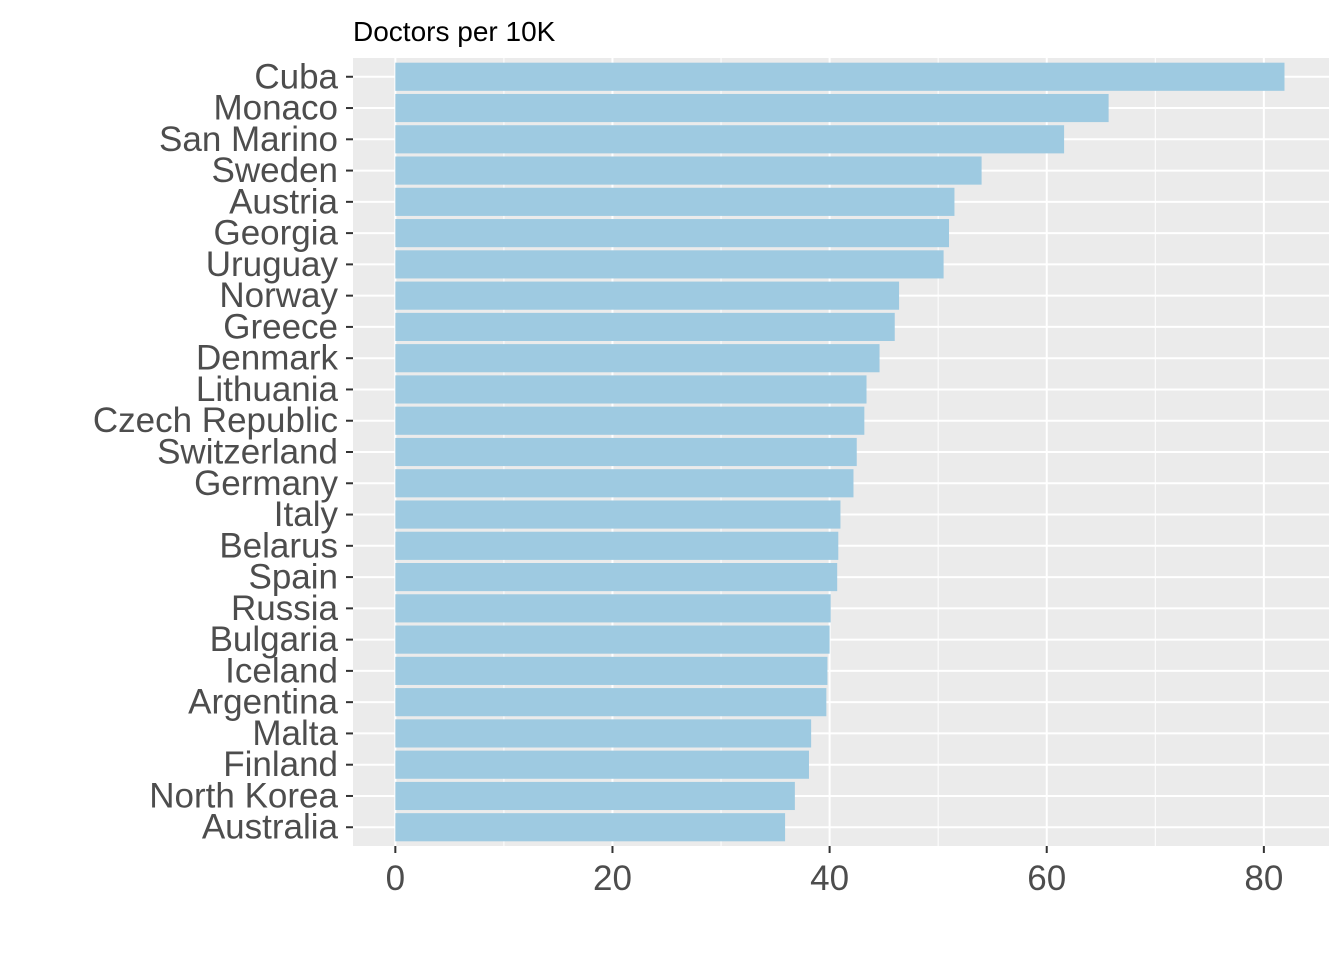 This screenshot has height=960, width=1344. I want to click on y-tick-label: Sweden, so click(275, 170).